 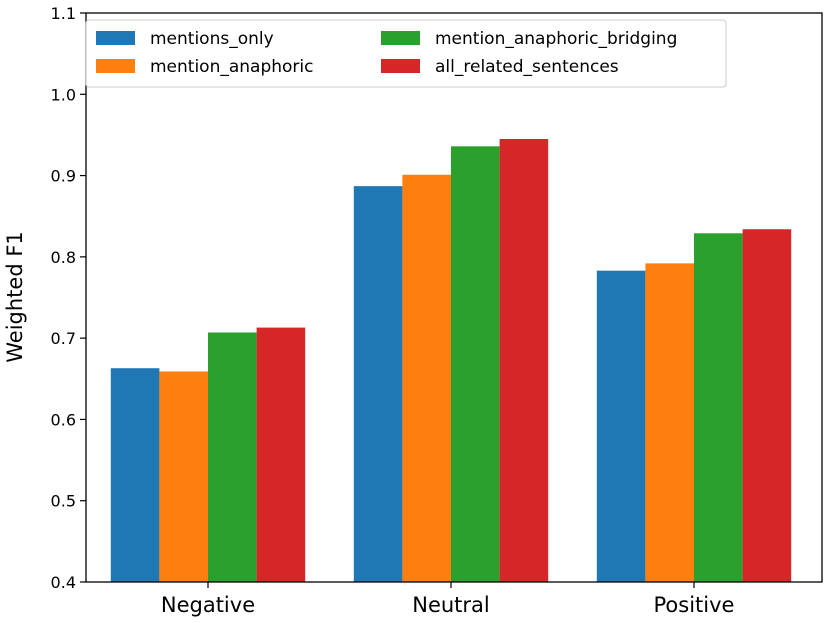 I want to click on y-axis-label: Weighted F1, so click(x=15, y=297).